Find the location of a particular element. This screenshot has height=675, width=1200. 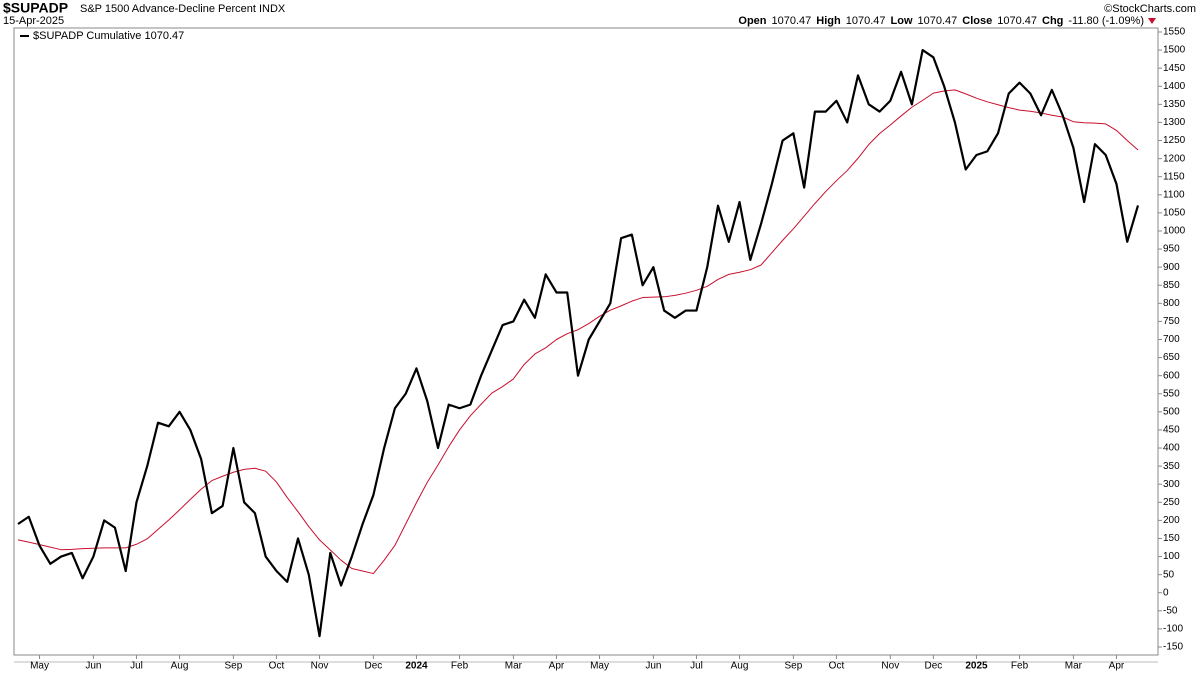

y-tick-label: 800 is located at coordinates (1171, 303).